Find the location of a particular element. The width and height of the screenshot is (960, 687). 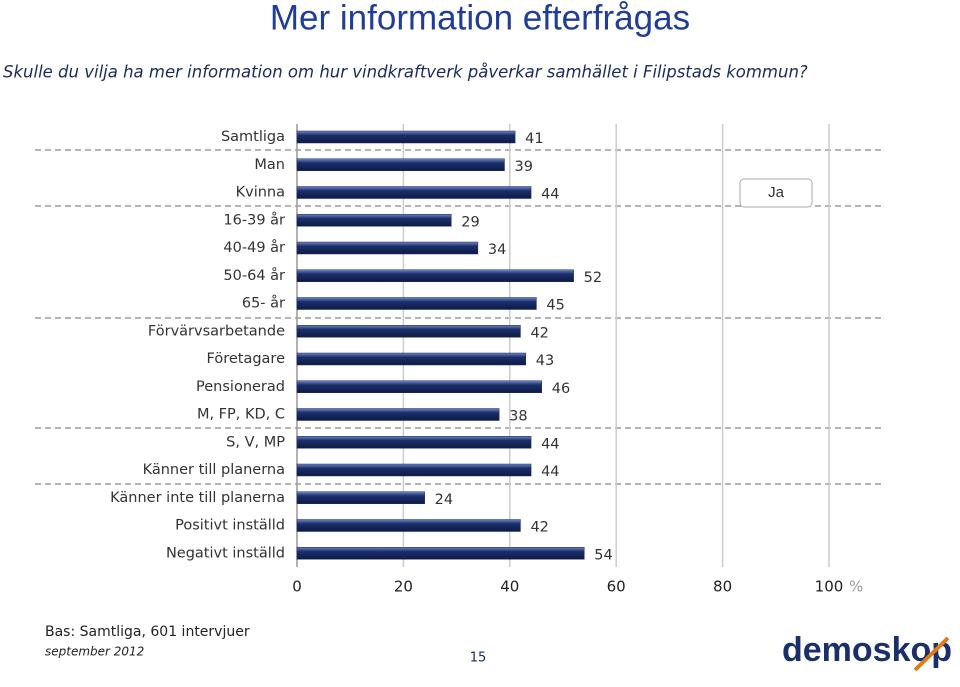

value-label: 24 is located at coordinates (444, 500).